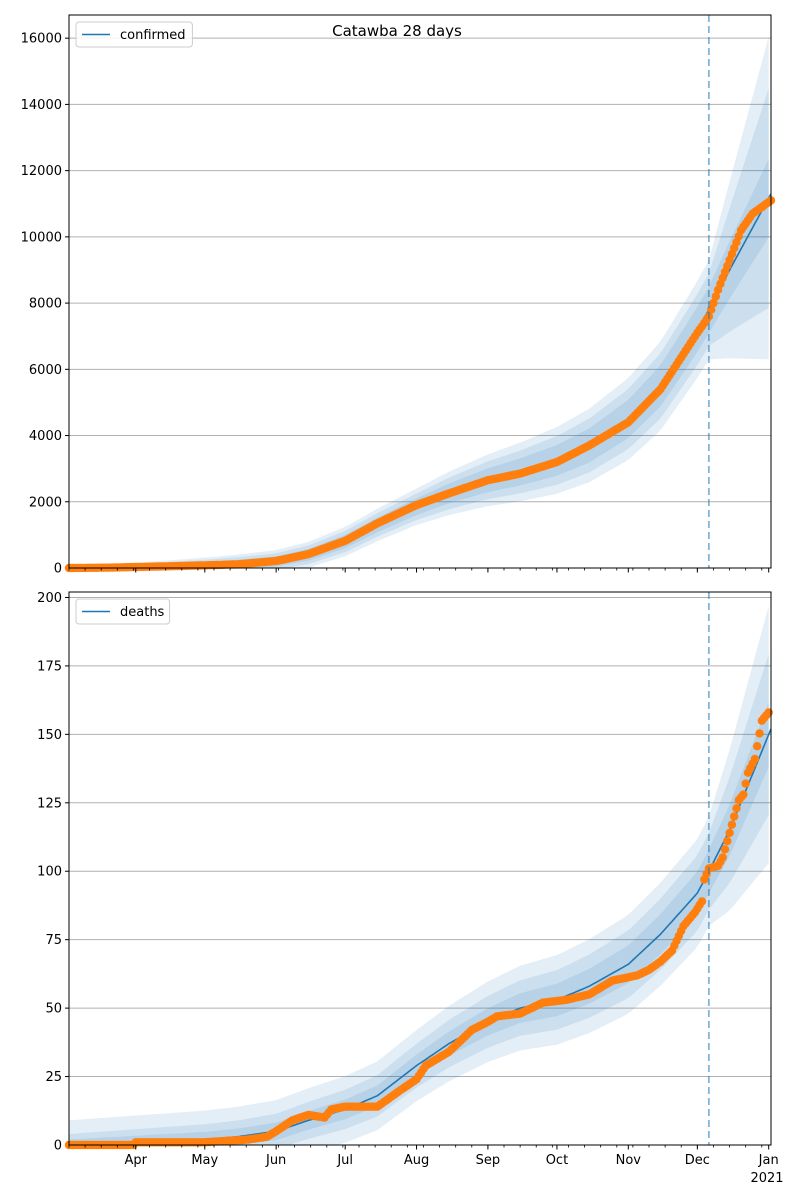 The width and height of the screenshot is (800, 1200). I want to click on y-tick-label: 175, so click(49, 666).